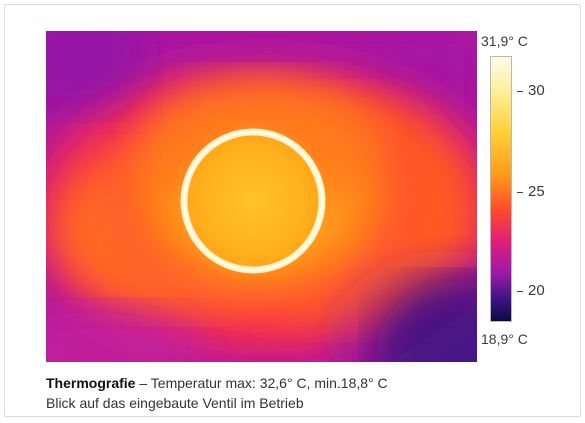 The image size is (585, 423). I want to click on scale-tick-label: 25, so click(536, 191).